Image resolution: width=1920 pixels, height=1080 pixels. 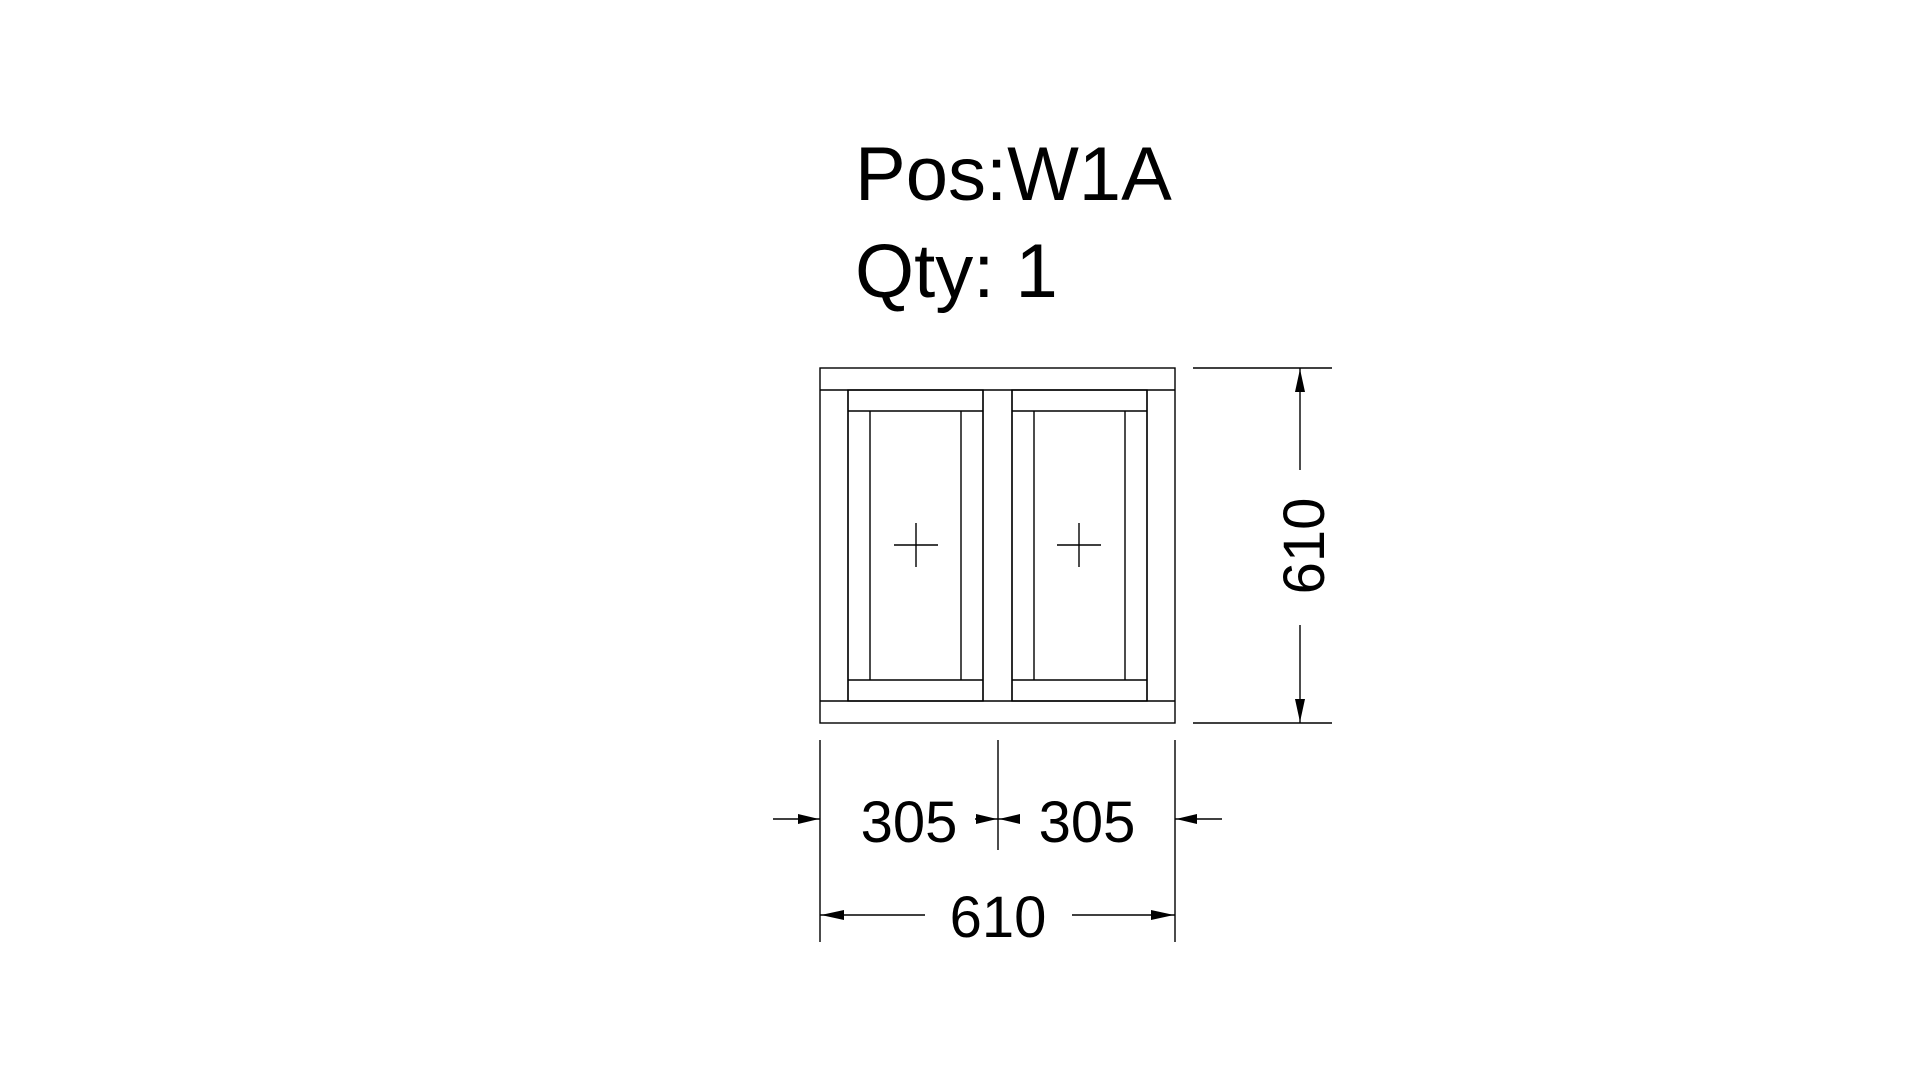 What do you see at coordinates (832, 915) in the screenshot?
I see `width-arrow-left` at bounding box center [832, 915].